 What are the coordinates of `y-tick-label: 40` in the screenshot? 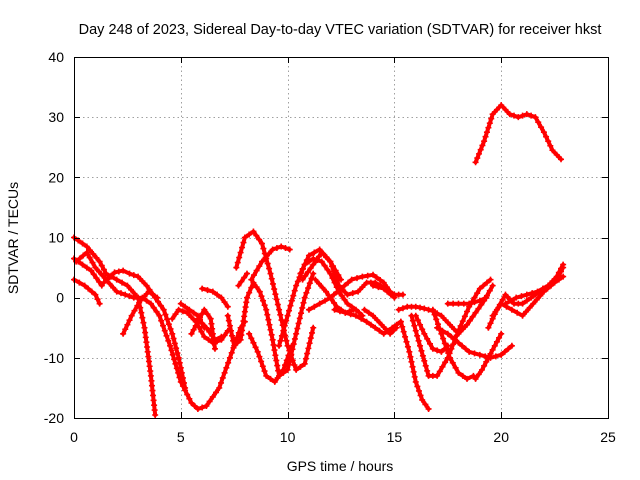 It's located at (56, 57).